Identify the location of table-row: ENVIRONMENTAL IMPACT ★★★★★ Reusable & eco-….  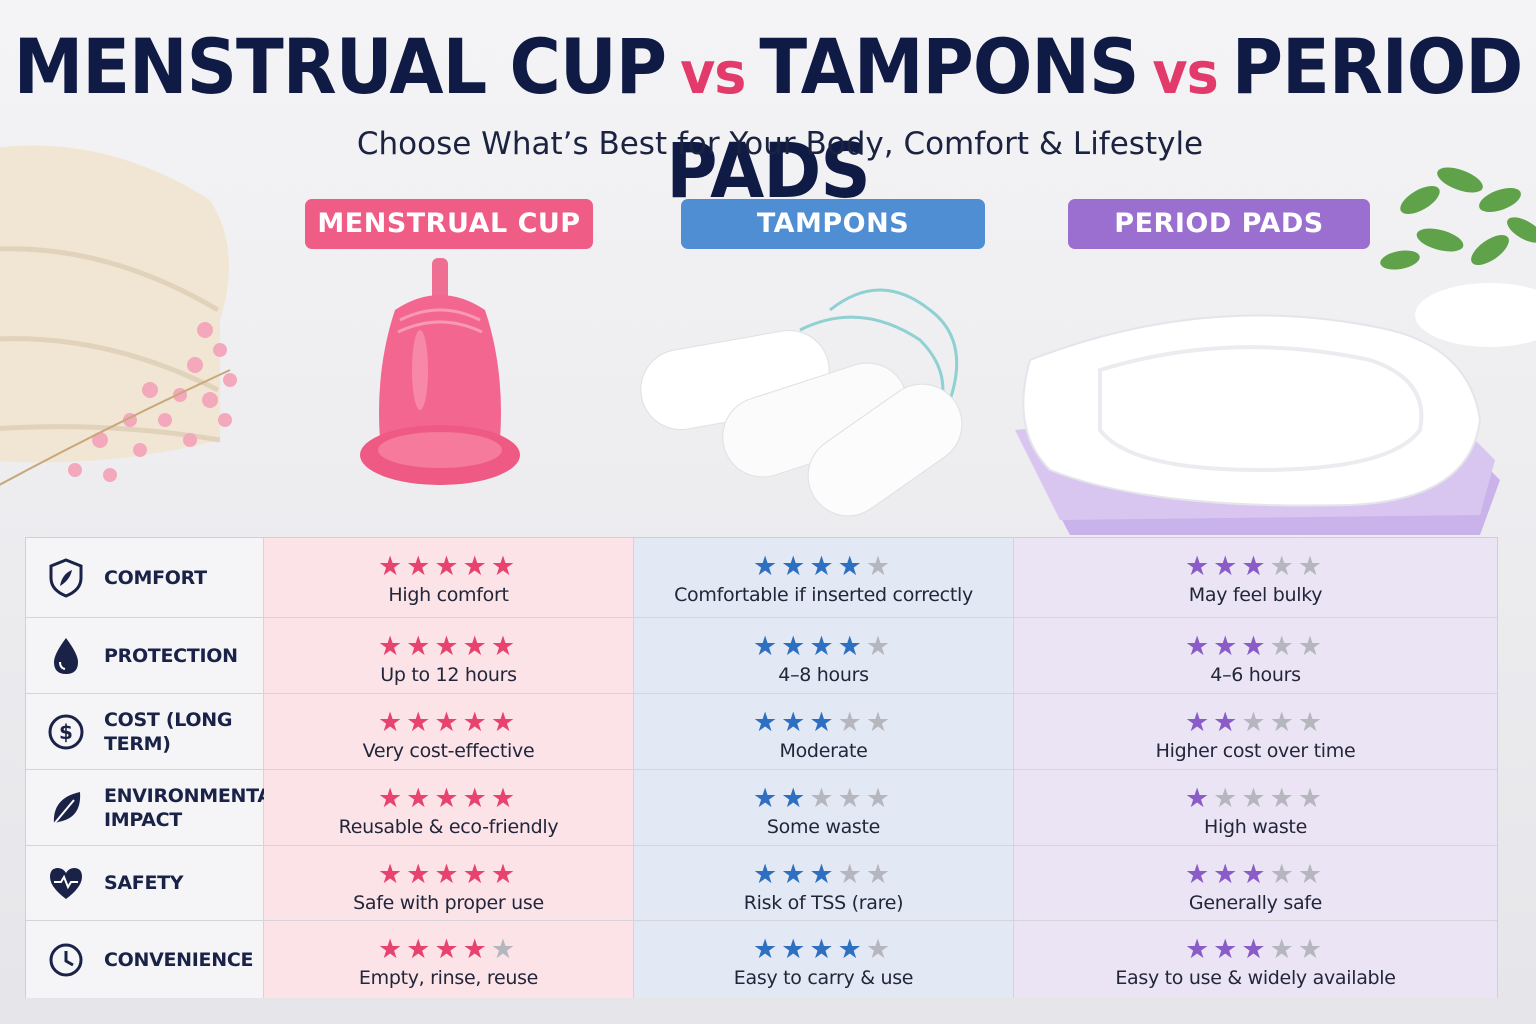
(761, 808).